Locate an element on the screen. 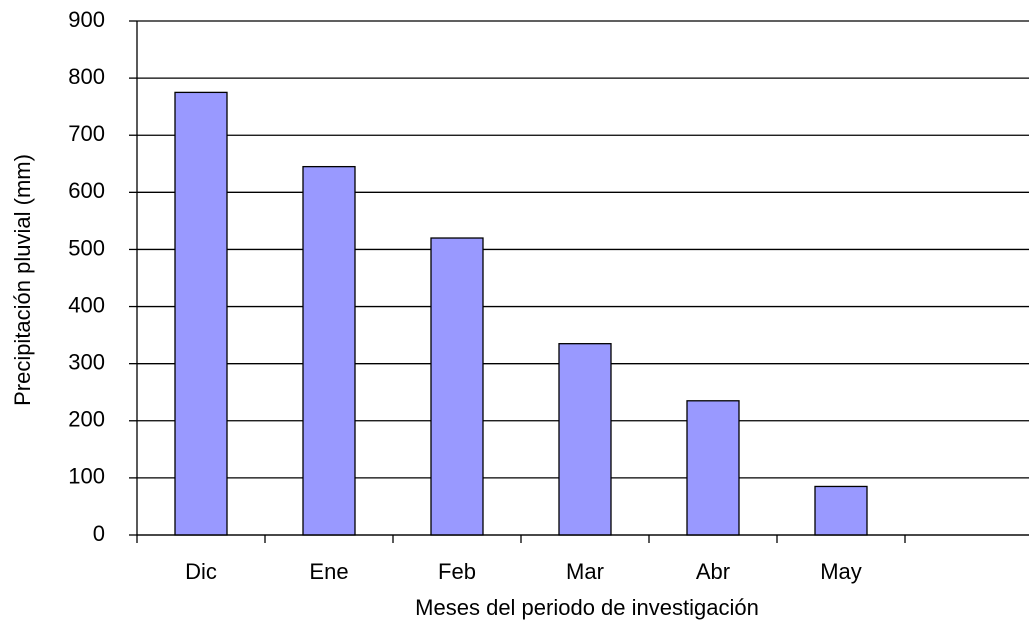 The image size is (1029, 627). x-tick-label: Ene is located at coordinates (328, 571).